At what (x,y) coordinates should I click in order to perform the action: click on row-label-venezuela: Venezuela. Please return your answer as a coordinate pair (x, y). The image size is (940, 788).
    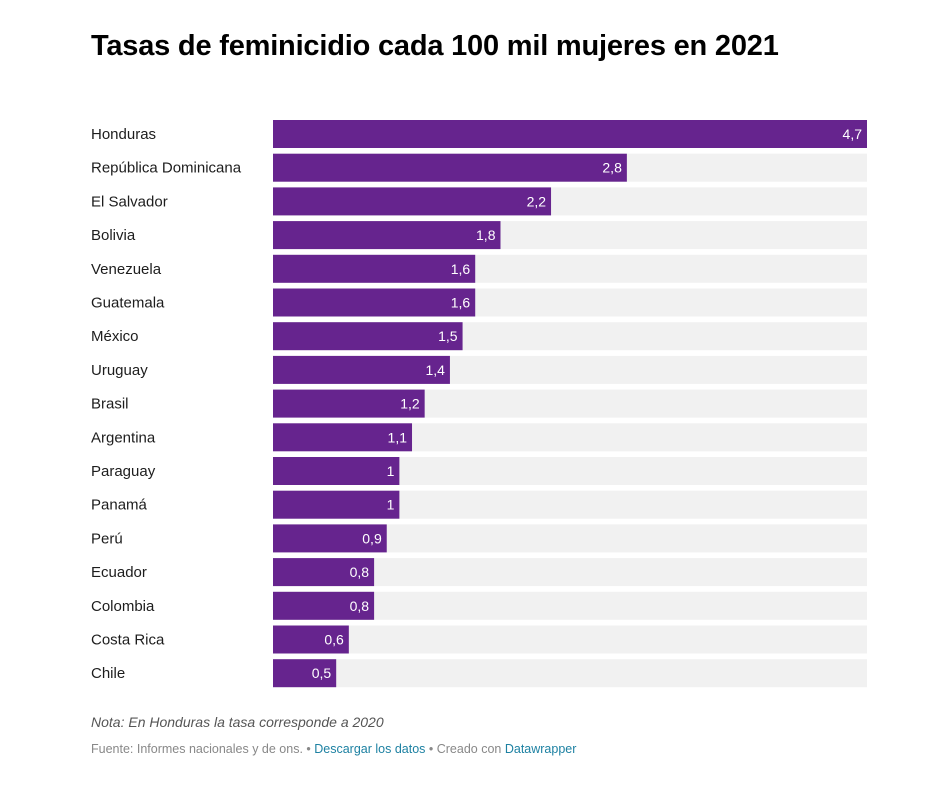
    Looking at the image, I should click on (126, 269).